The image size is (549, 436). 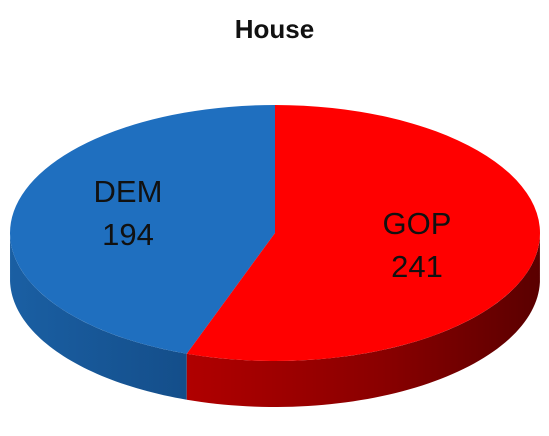 What do you see at coordinates (417, 266) in the screenshot?
I see `slice-value-gop: 241` at bounding box center [417, 266].